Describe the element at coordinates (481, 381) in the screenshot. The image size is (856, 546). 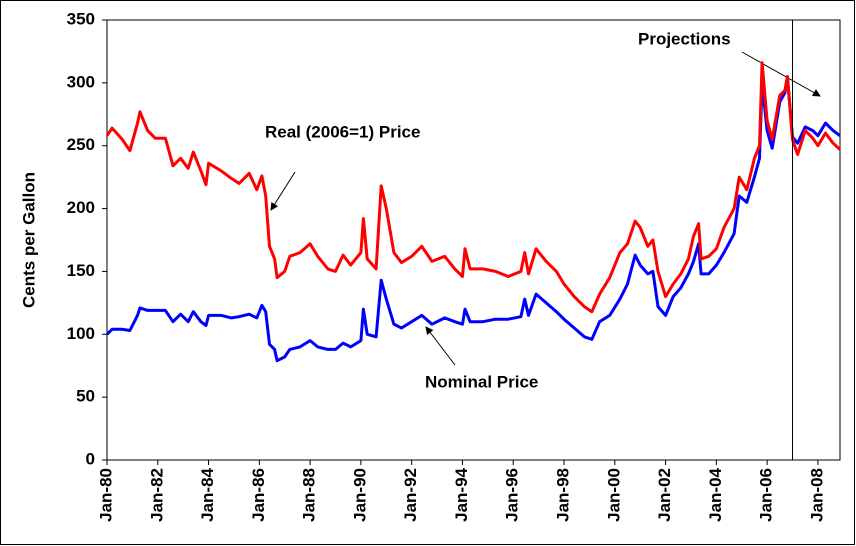
I see `series-annotation: Nominal Price` at that location.